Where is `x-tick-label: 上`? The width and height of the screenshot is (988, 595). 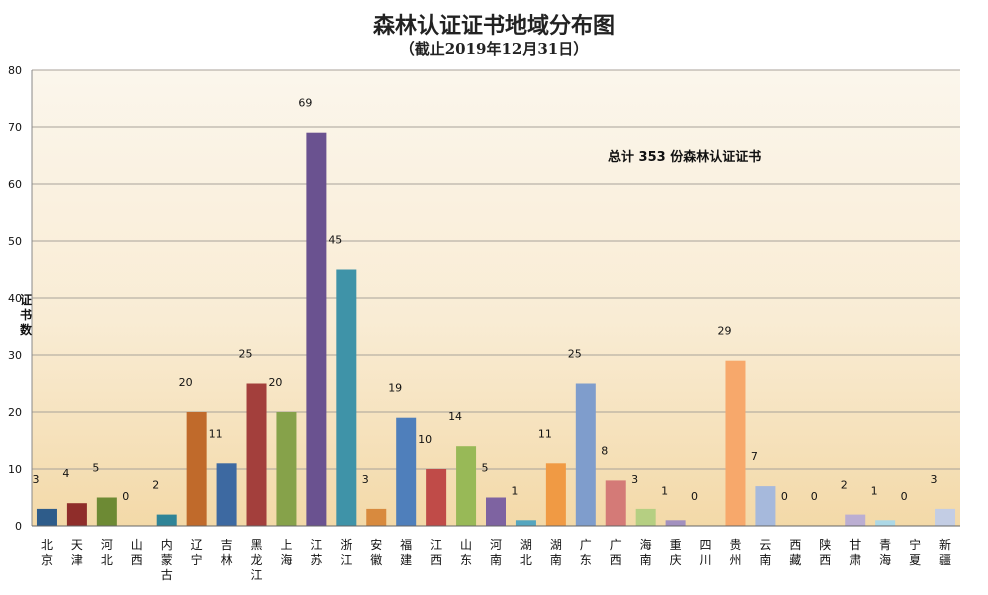
x-tick-label: 上 is located at coordinates (286, 545).